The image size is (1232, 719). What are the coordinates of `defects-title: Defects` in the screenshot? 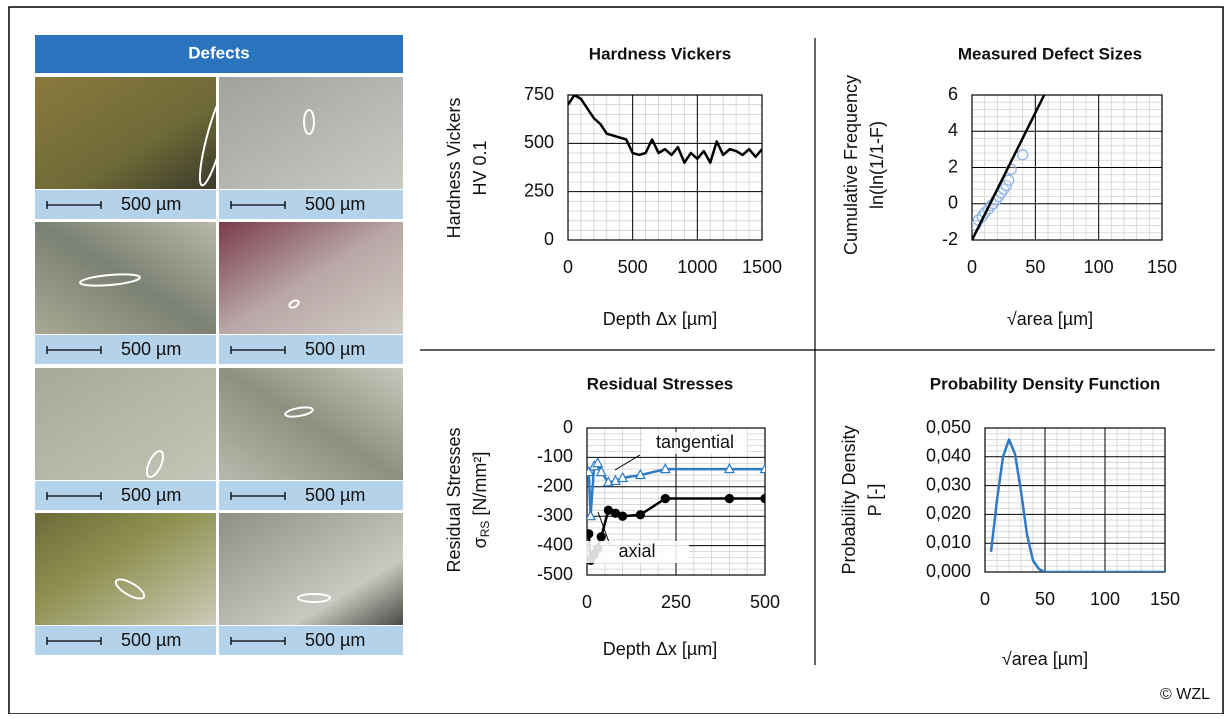 It's located at (218, 52).